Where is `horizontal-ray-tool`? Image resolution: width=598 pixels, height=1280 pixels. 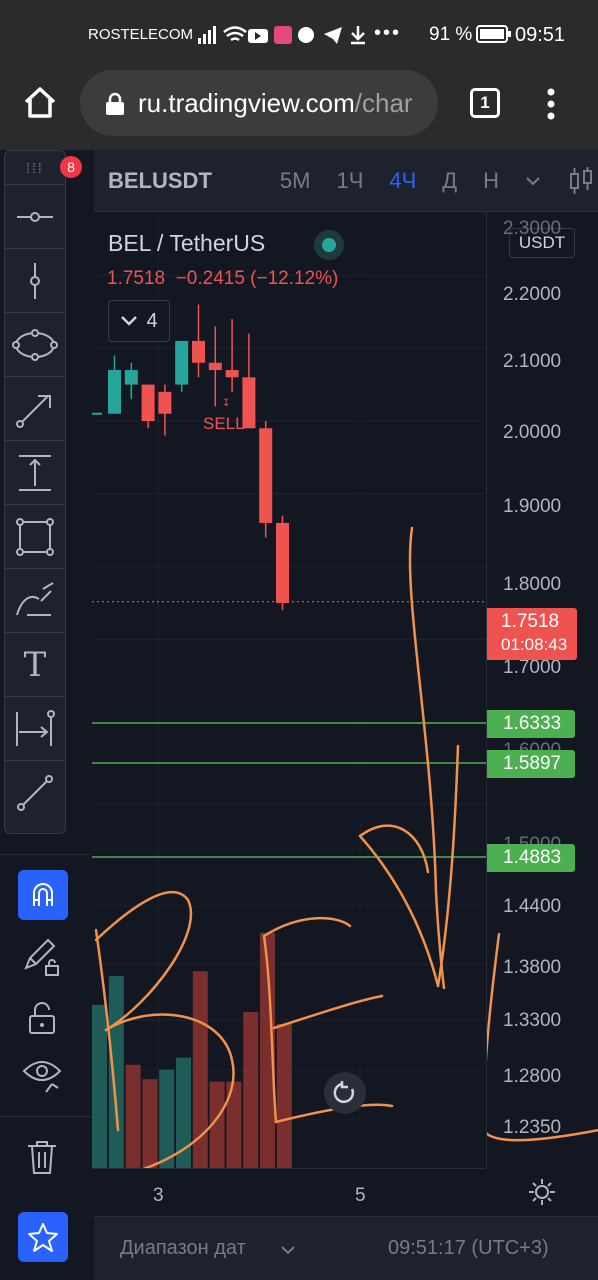
horizontal-ray-tool is located at coordinates (35, 217).